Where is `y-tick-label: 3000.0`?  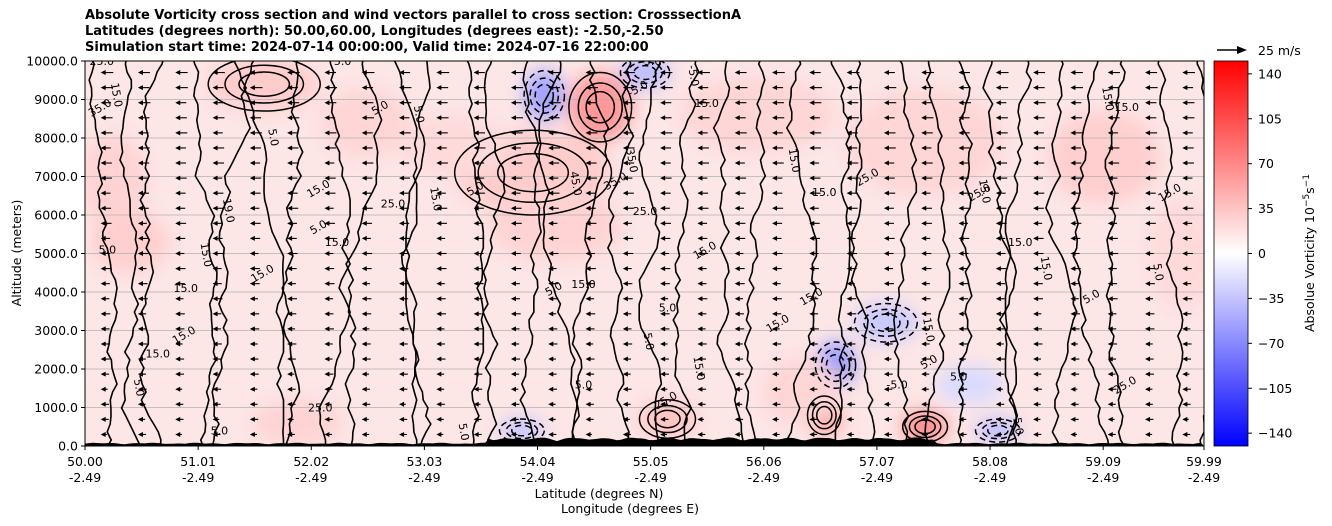 y-tick-label: 3000.0 is located at coordinates (56, 330).